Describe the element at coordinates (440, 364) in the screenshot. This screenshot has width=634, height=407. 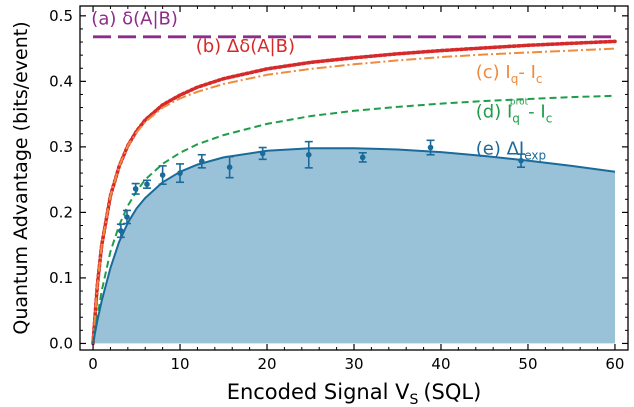
I see `x-tick-label: 40` at that location.